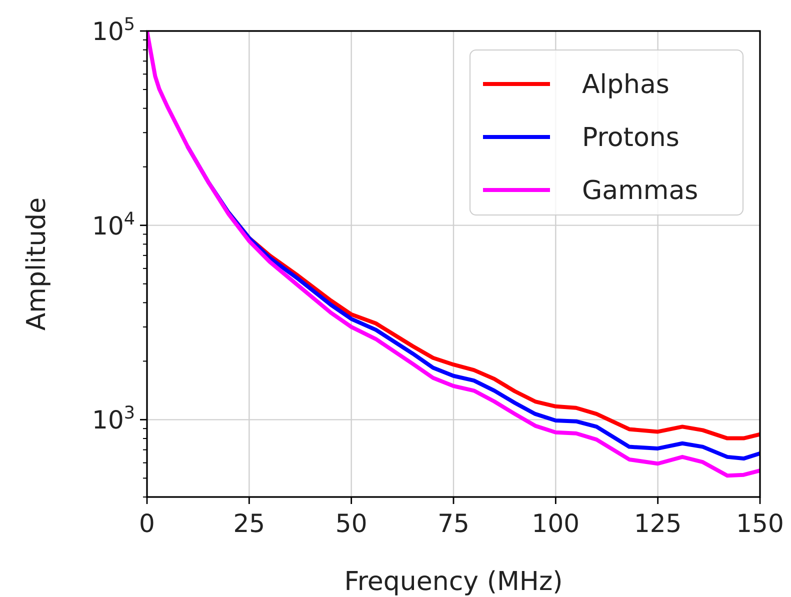  I want to click on y-tick-label: 10$^{5}$, so click(113, 30).